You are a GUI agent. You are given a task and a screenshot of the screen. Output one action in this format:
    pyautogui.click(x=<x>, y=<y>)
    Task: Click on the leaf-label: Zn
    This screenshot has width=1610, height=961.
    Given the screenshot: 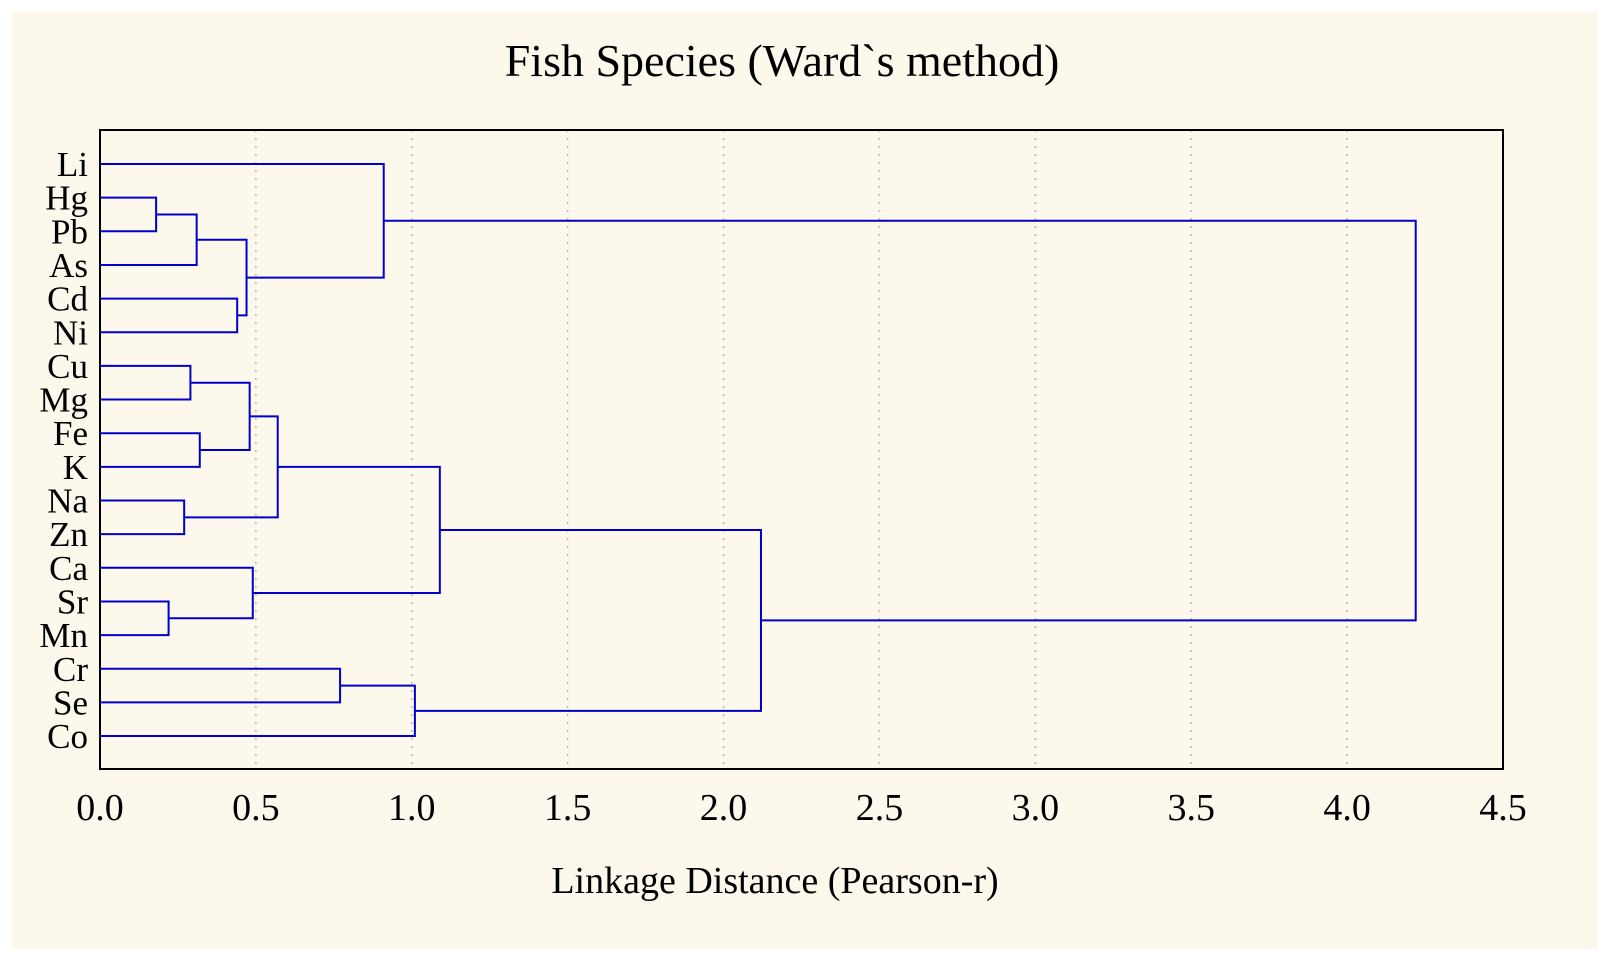 What is the action you would take?
    pyautogui.click(x=68, y=534)
    